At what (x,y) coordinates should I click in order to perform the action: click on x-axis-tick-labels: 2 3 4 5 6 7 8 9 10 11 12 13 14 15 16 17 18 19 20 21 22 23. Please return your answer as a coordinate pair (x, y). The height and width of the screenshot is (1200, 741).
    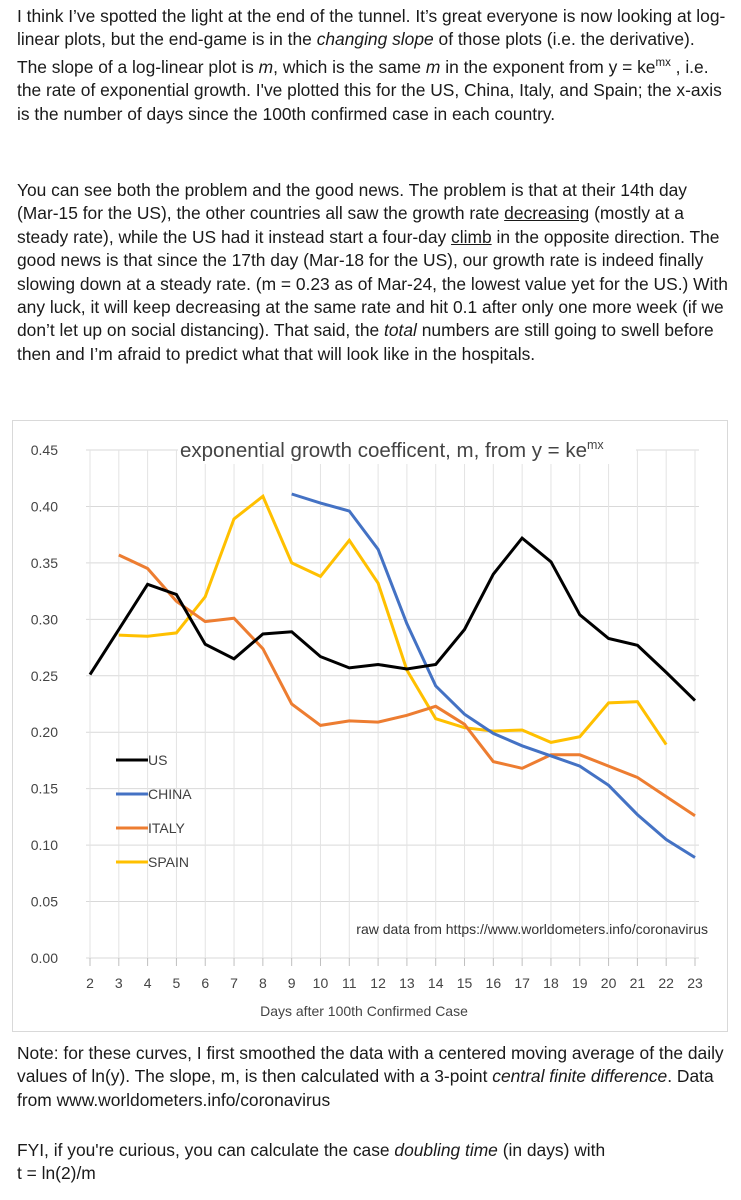
    Looking at the image, I should click on (394, 983).